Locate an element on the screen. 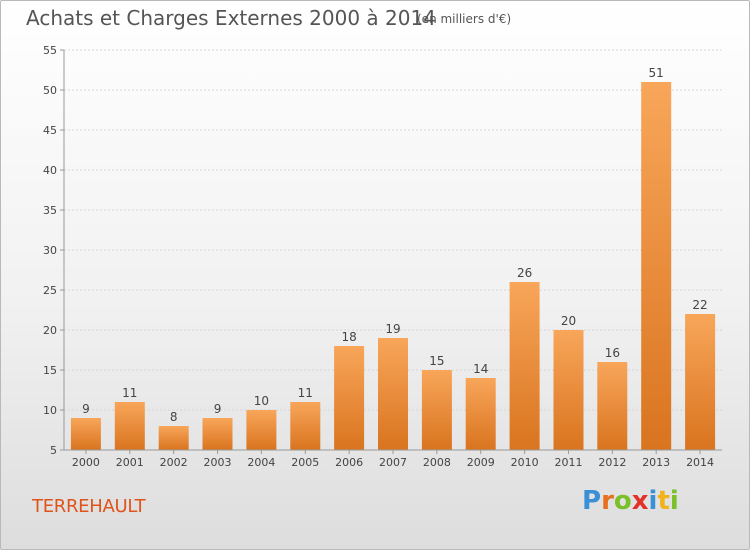 This screenshot has height=550, width=750. data-label: 19 is located at coordinates (392, 329).